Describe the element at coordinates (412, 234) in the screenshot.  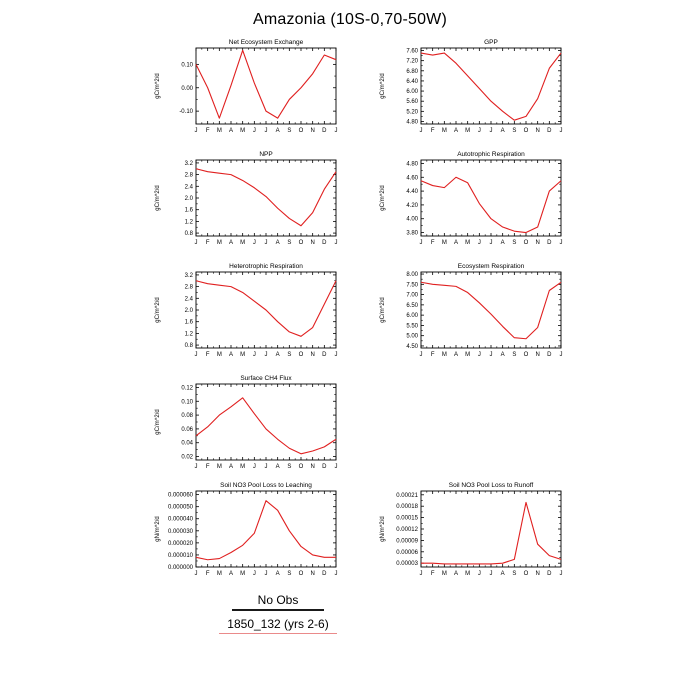
I see `y-tick-label: 3.80` at that location.